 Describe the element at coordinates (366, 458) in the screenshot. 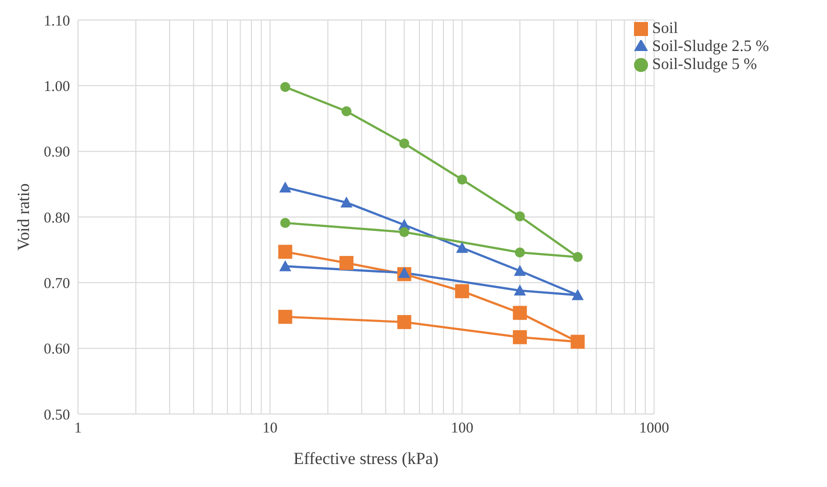

I see `x-axis-title: Effective stress (kPa)` at that location.